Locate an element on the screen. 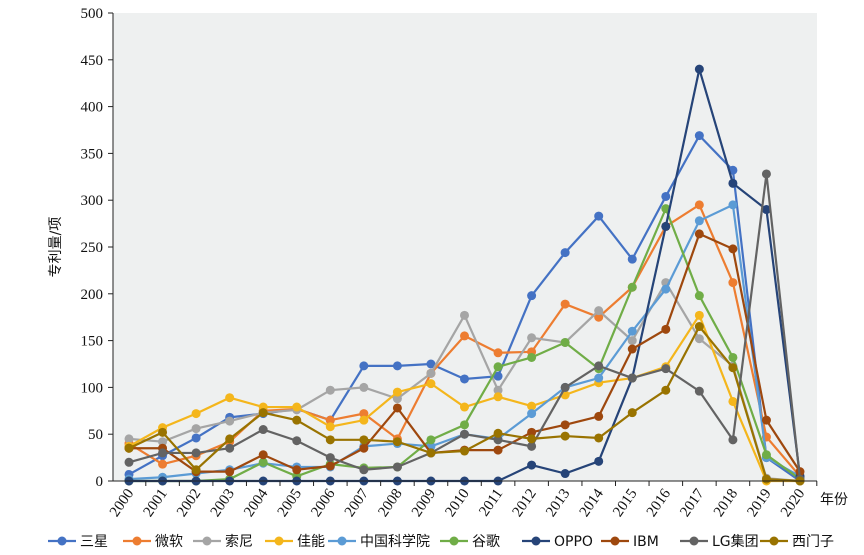  legend-item: 谷歌 is located at coordinates (470, 542).